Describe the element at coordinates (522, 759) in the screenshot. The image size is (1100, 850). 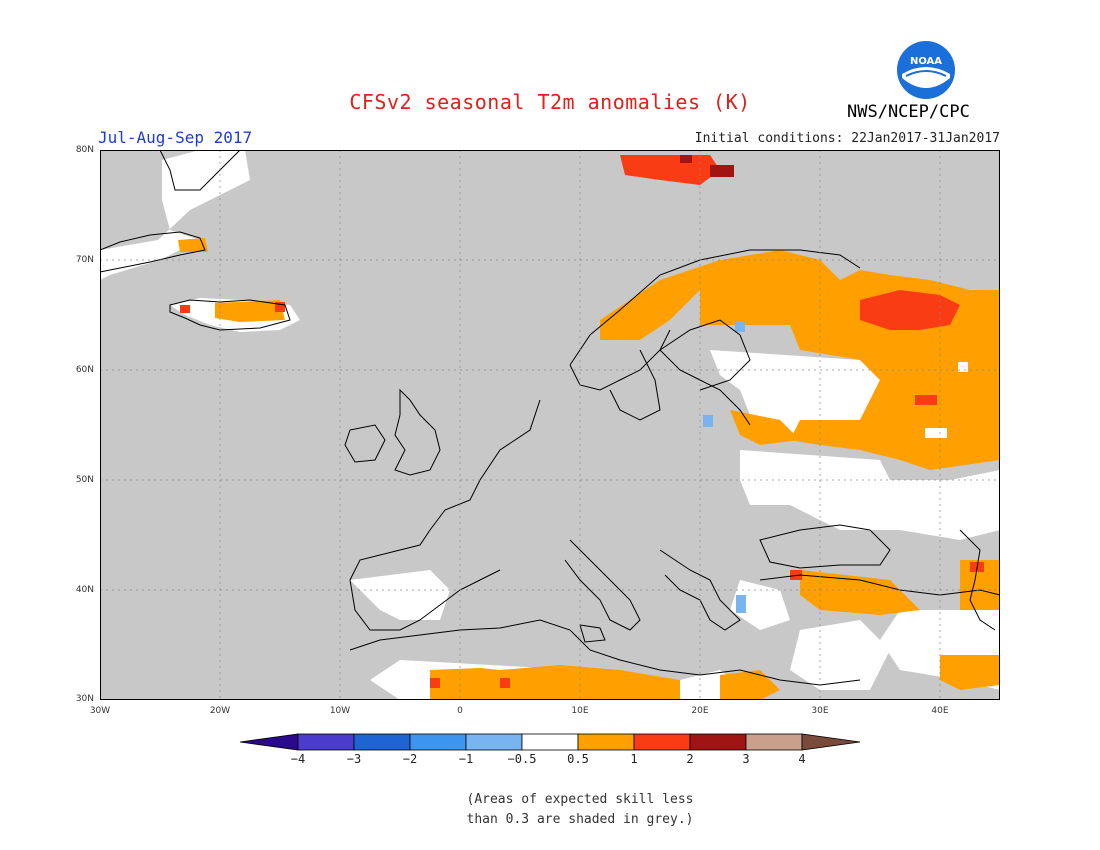
I see `colorbar-label: −0.5` at that location.